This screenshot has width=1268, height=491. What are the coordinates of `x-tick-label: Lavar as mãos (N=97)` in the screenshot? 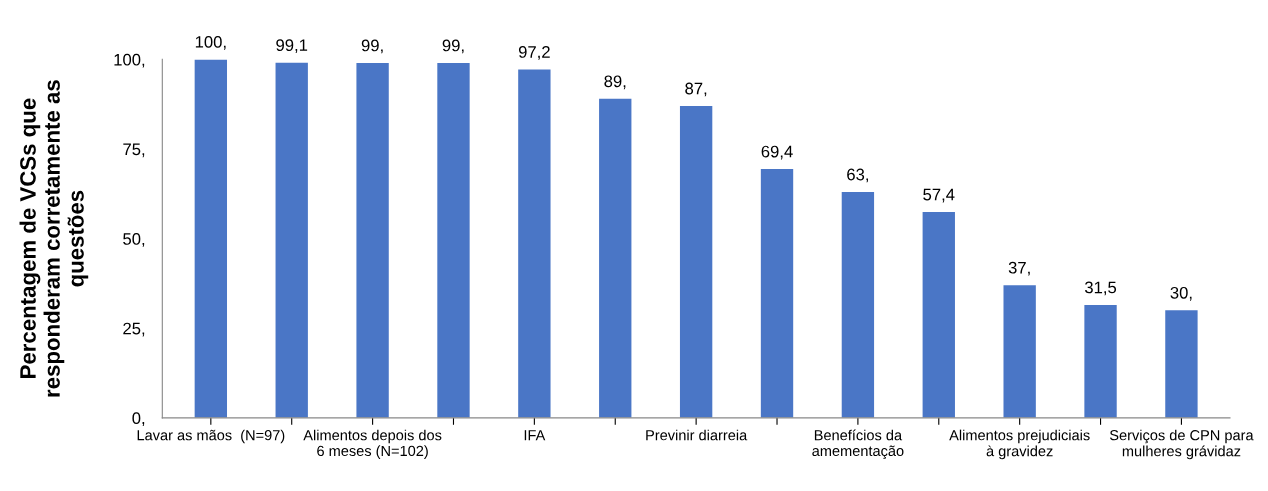 It's located at (211, 436).